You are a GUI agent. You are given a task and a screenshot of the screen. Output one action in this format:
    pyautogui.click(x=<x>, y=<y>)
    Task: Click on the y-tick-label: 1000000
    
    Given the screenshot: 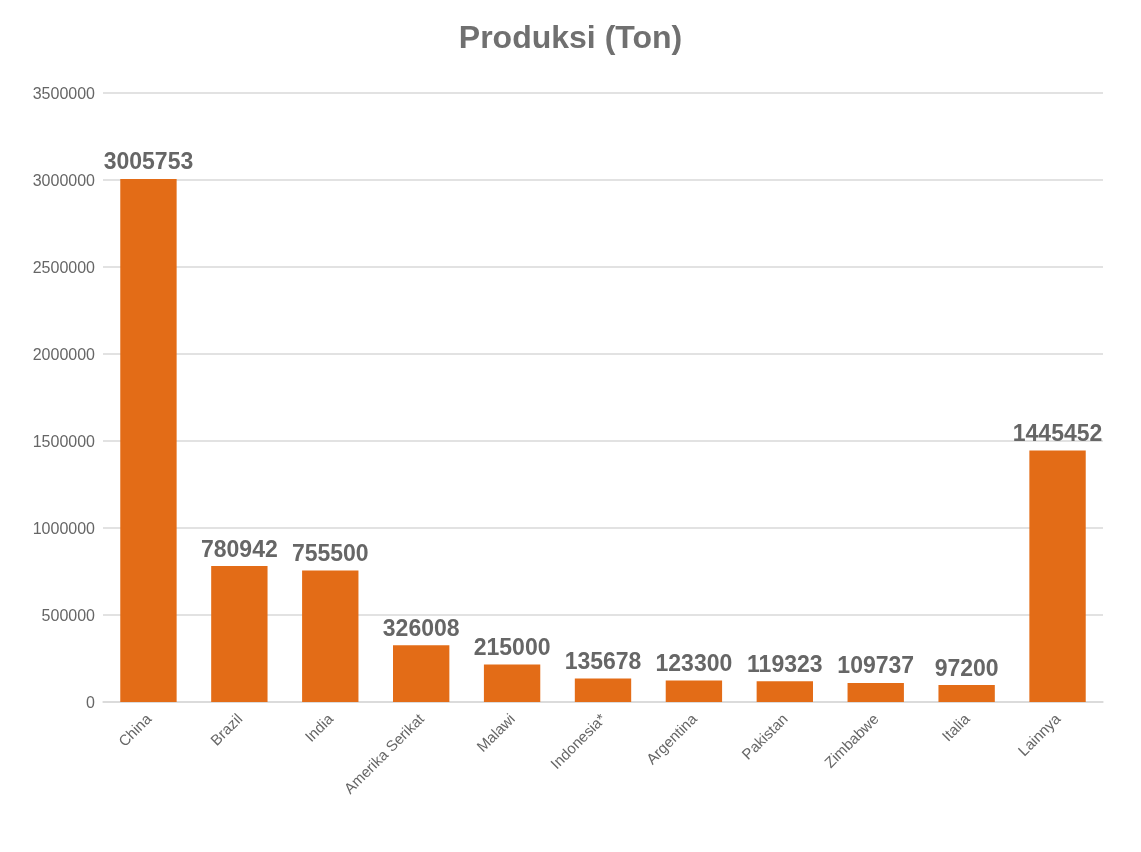 What is the action you would take?
    pyautogui.click(x=64, y=528)
    